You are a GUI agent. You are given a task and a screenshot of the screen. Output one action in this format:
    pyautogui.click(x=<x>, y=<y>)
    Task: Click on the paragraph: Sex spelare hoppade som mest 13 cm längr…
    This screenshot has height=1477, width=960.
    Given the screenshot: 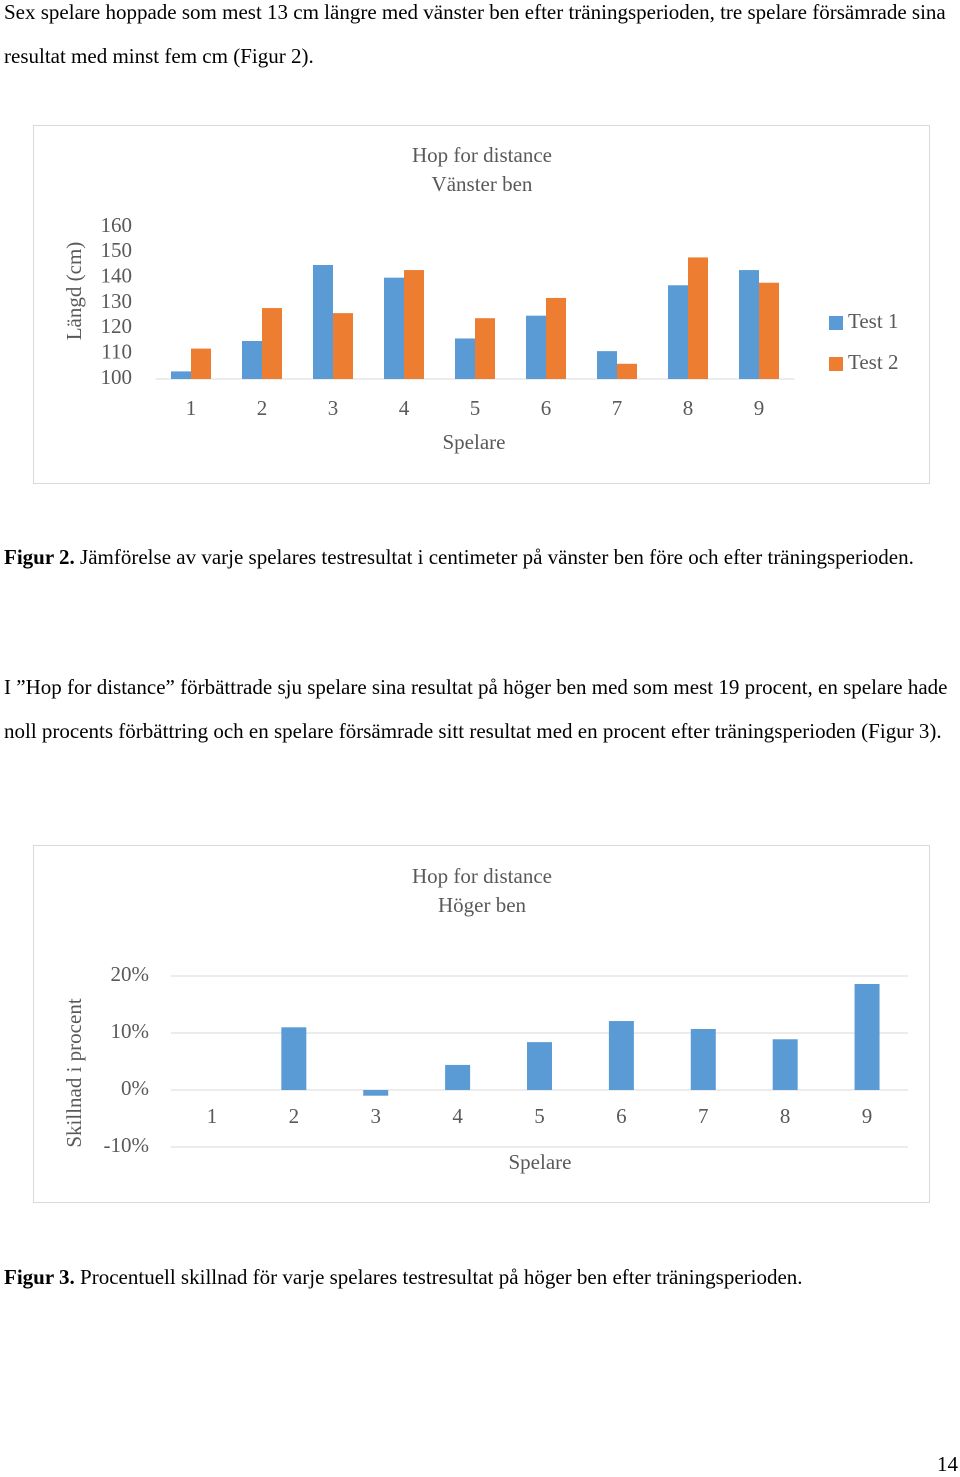 What is the action you would take?
    pyautogui.click(x=475, y=34)
    